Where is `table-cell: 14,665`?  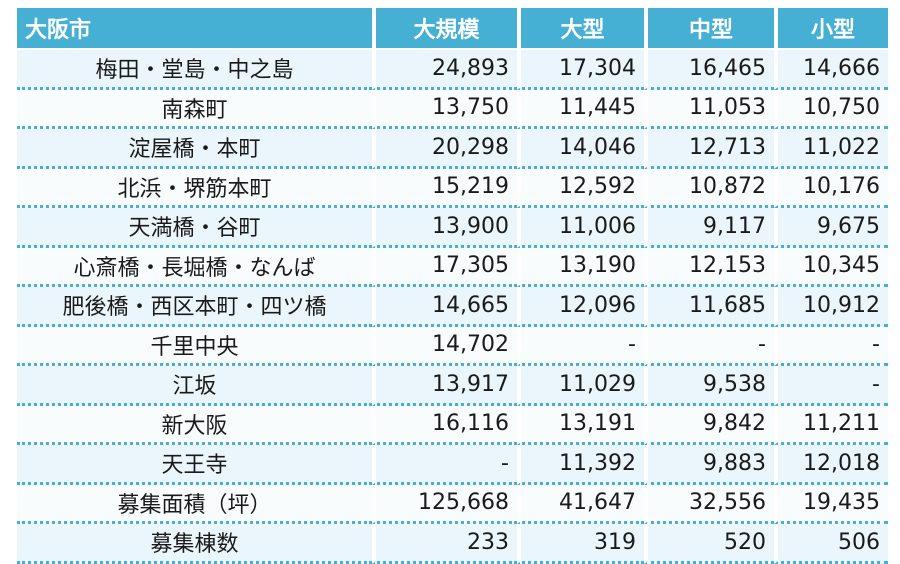
table-cell: 14,665 is located at coordinates (444, 307).